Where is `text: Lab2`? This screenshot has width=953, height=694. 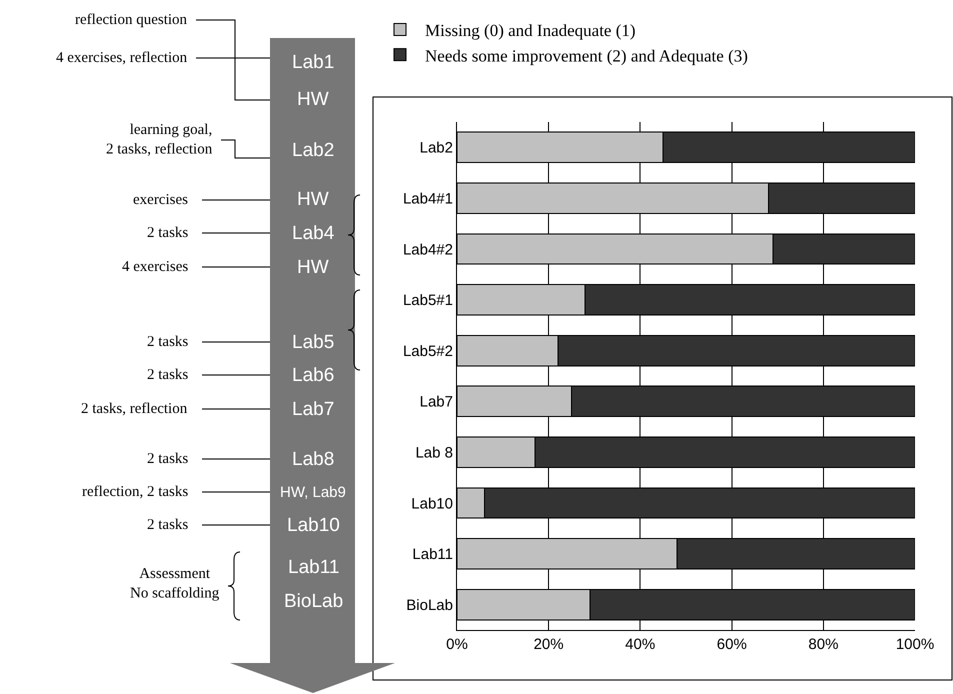 text: Lab2 is located at coordinates (313, 150).